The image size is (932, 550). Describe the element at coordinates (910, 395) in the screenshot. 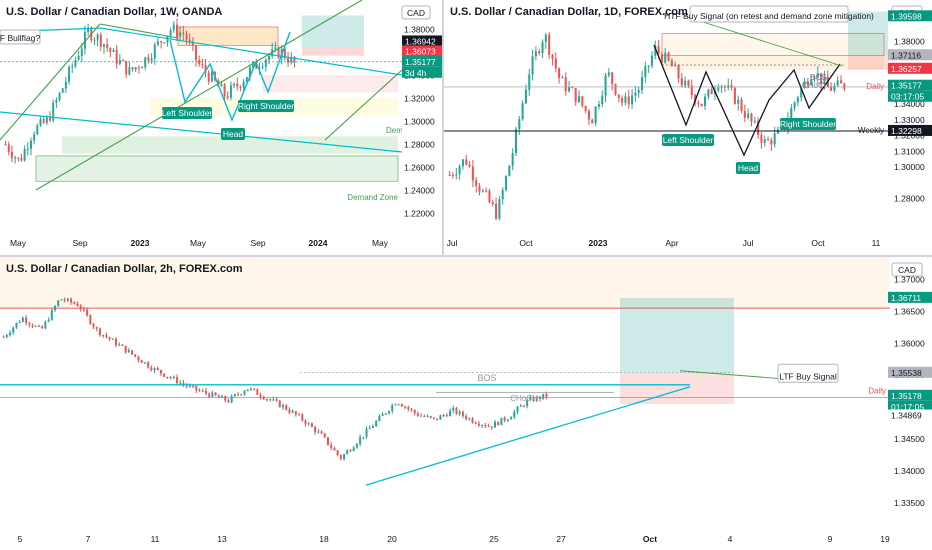

I see `h2-badge-current-bg` at that location.